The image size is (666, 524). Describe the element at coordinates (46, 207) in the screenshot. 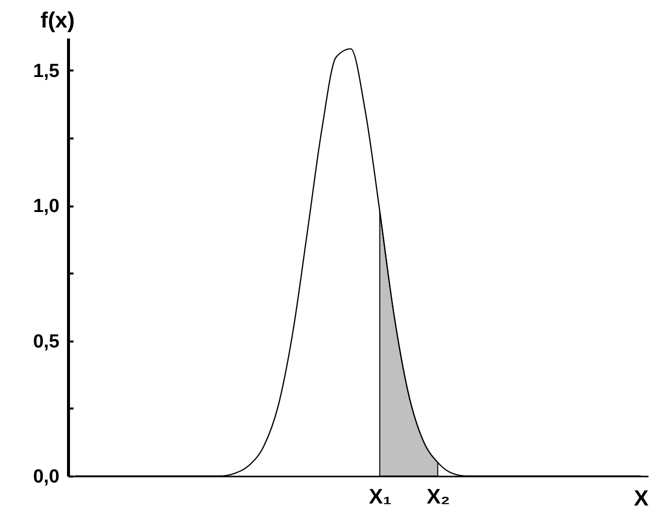

I see `y-tick-label: 1,0` at that location.